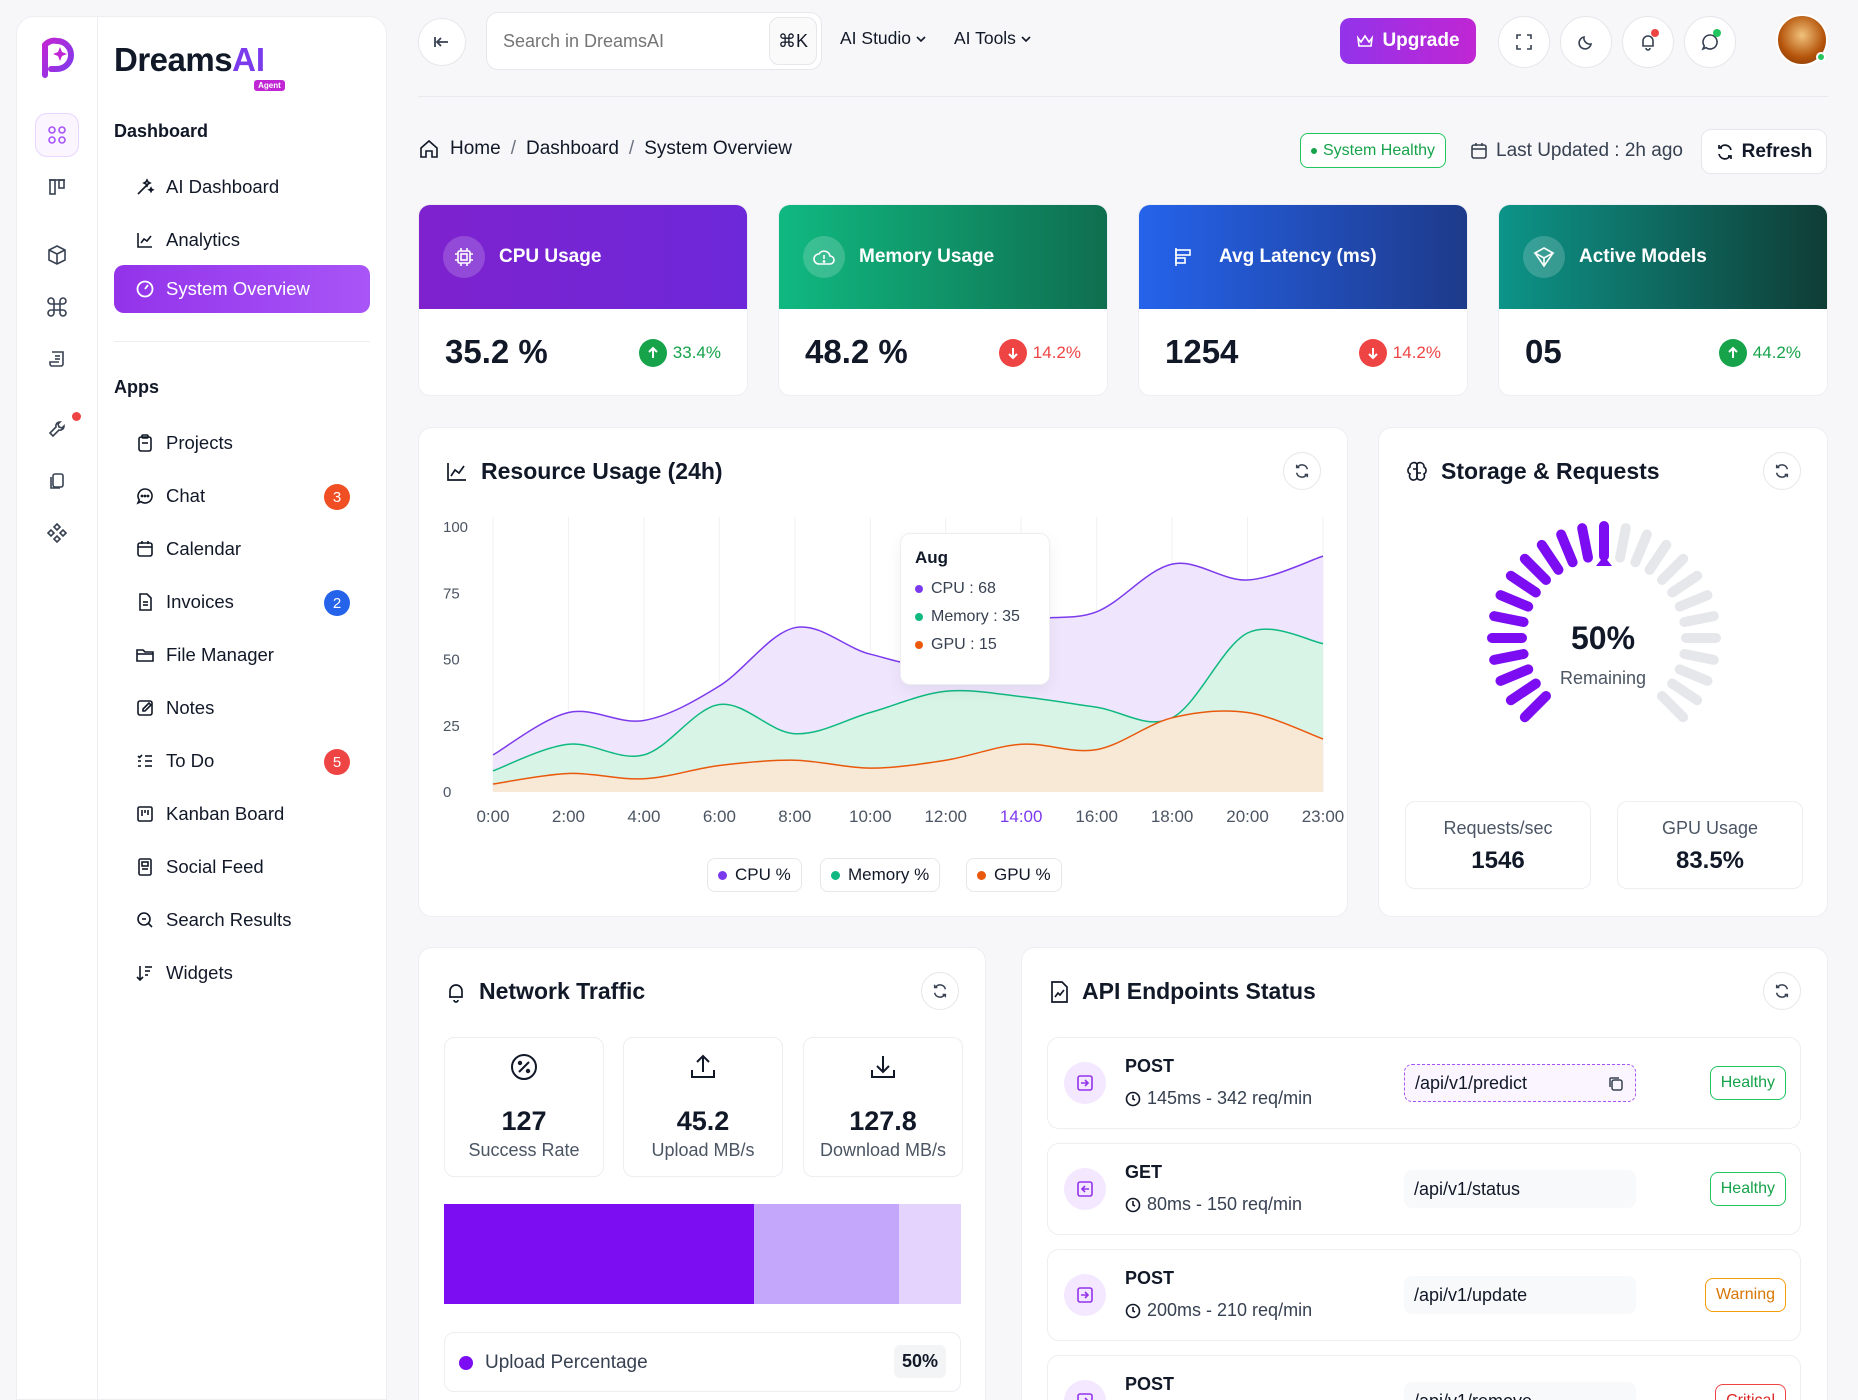 The height and width of the screenshot is (1400, 1858). I want to click on sidebar-item-analytics: Analytics, so click(242, 240).